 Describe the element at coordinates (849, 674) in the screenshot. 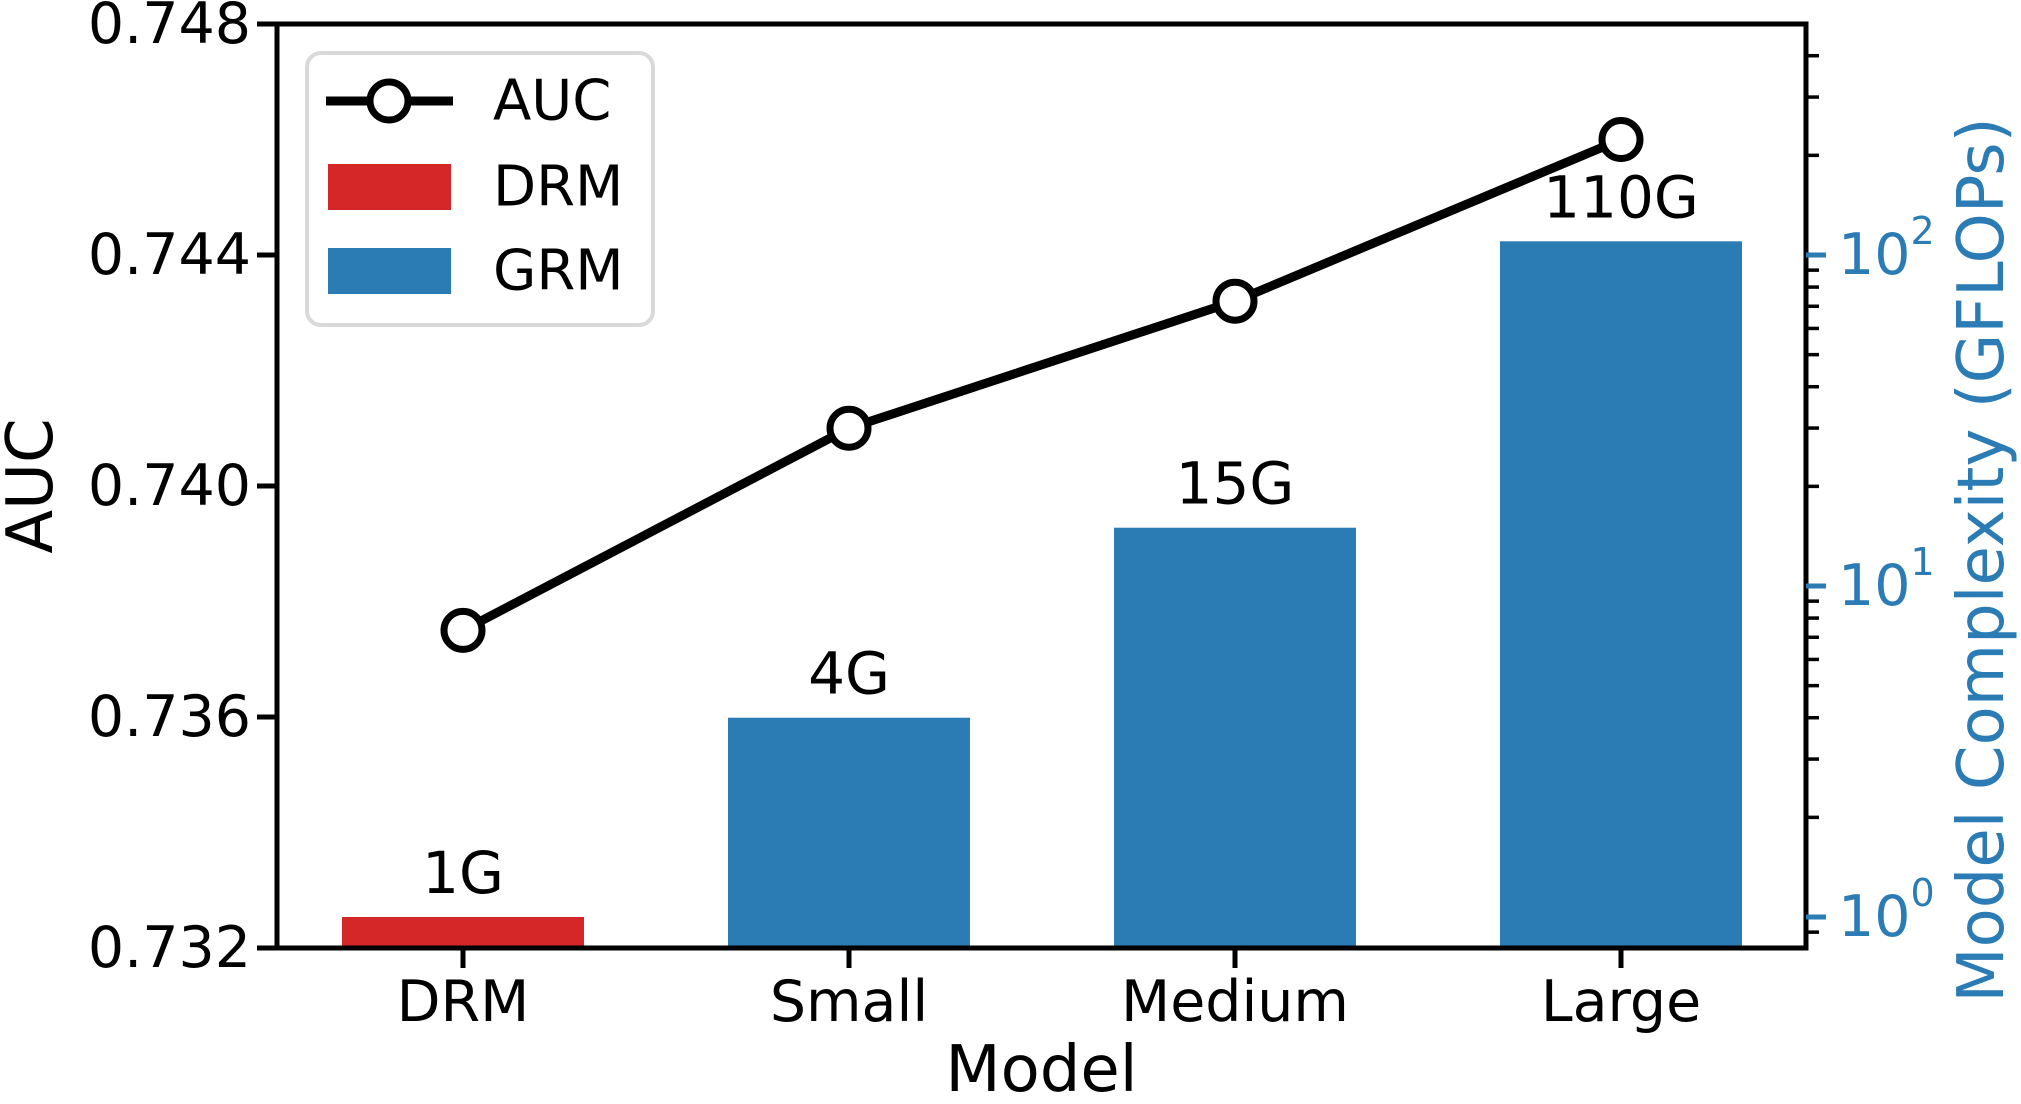

I see `bar-value-label-Small: 4G` at that location.